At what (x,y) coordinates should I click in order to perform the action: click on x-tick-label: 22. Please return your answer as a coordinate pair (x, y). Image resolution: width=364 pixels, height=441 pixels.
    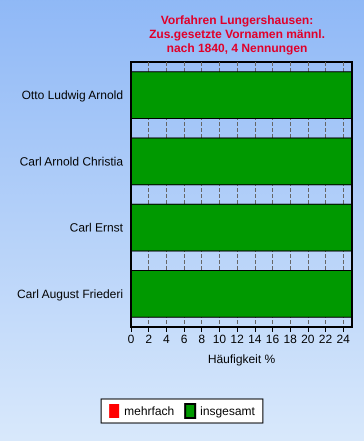
    Looking at the image, I should click on (325, 339).